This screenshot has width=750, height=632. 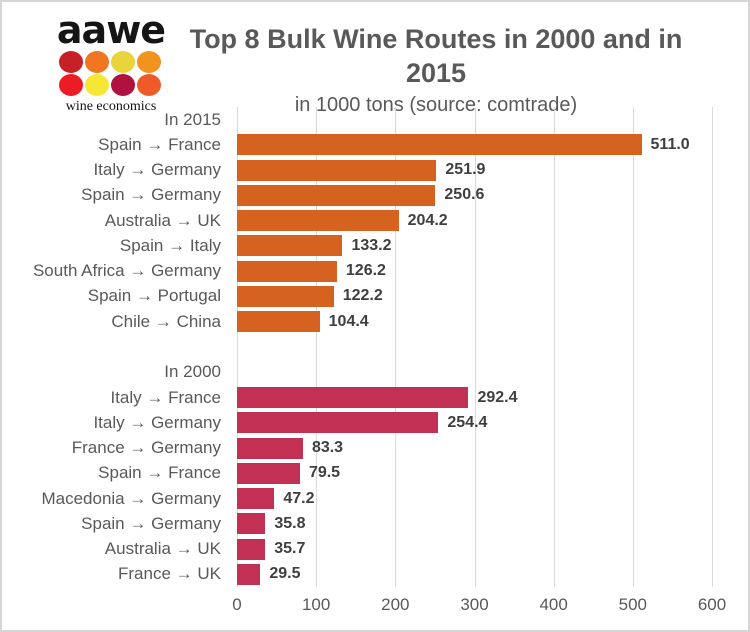 What do you see at coordinates (192, 119) in the screenshot?
I see `section-label-text: In 2015` at bounding box center [192, 119].